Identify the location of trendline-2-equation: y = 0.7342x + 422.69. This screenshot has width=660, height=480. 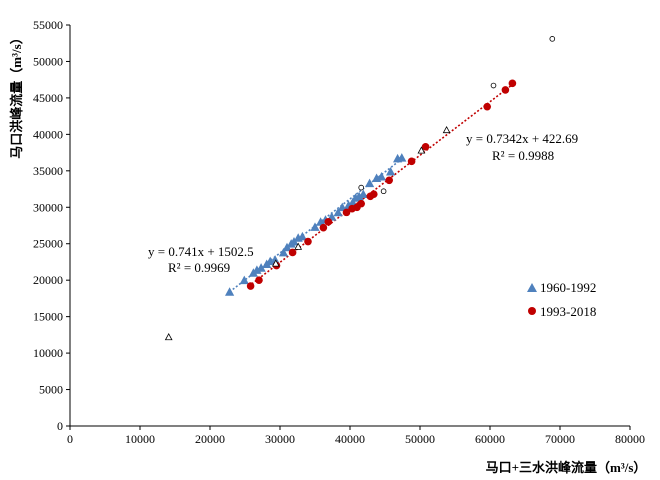
(522, 138).